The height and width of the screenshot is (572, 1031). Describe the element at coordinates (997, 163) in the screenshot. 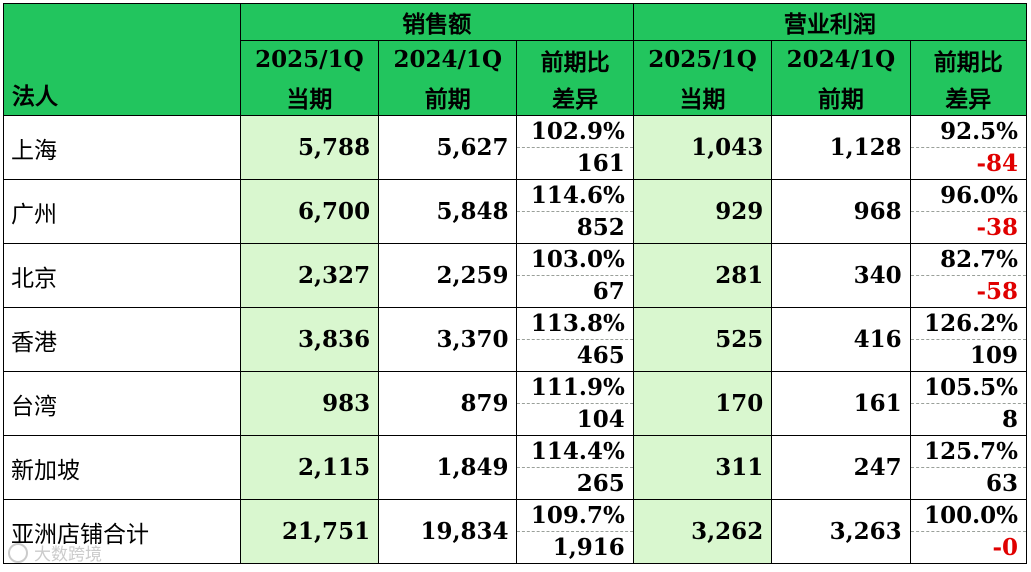

I see `profit-diff: -84` at that location.